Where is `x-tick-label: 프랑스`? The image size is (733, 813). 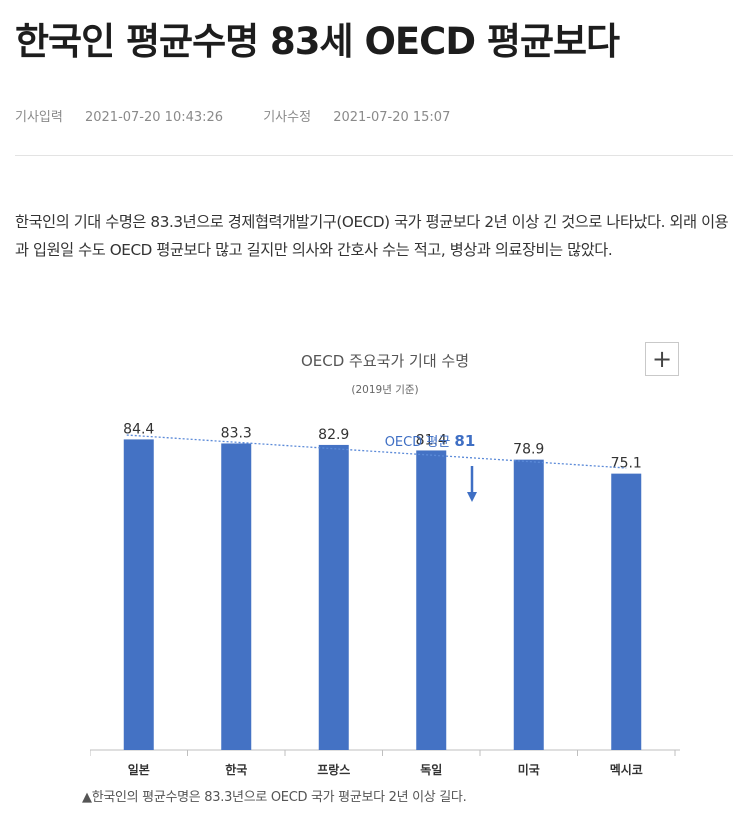 x-tick-label: 프랑스 is located at coordinates (333, 770).